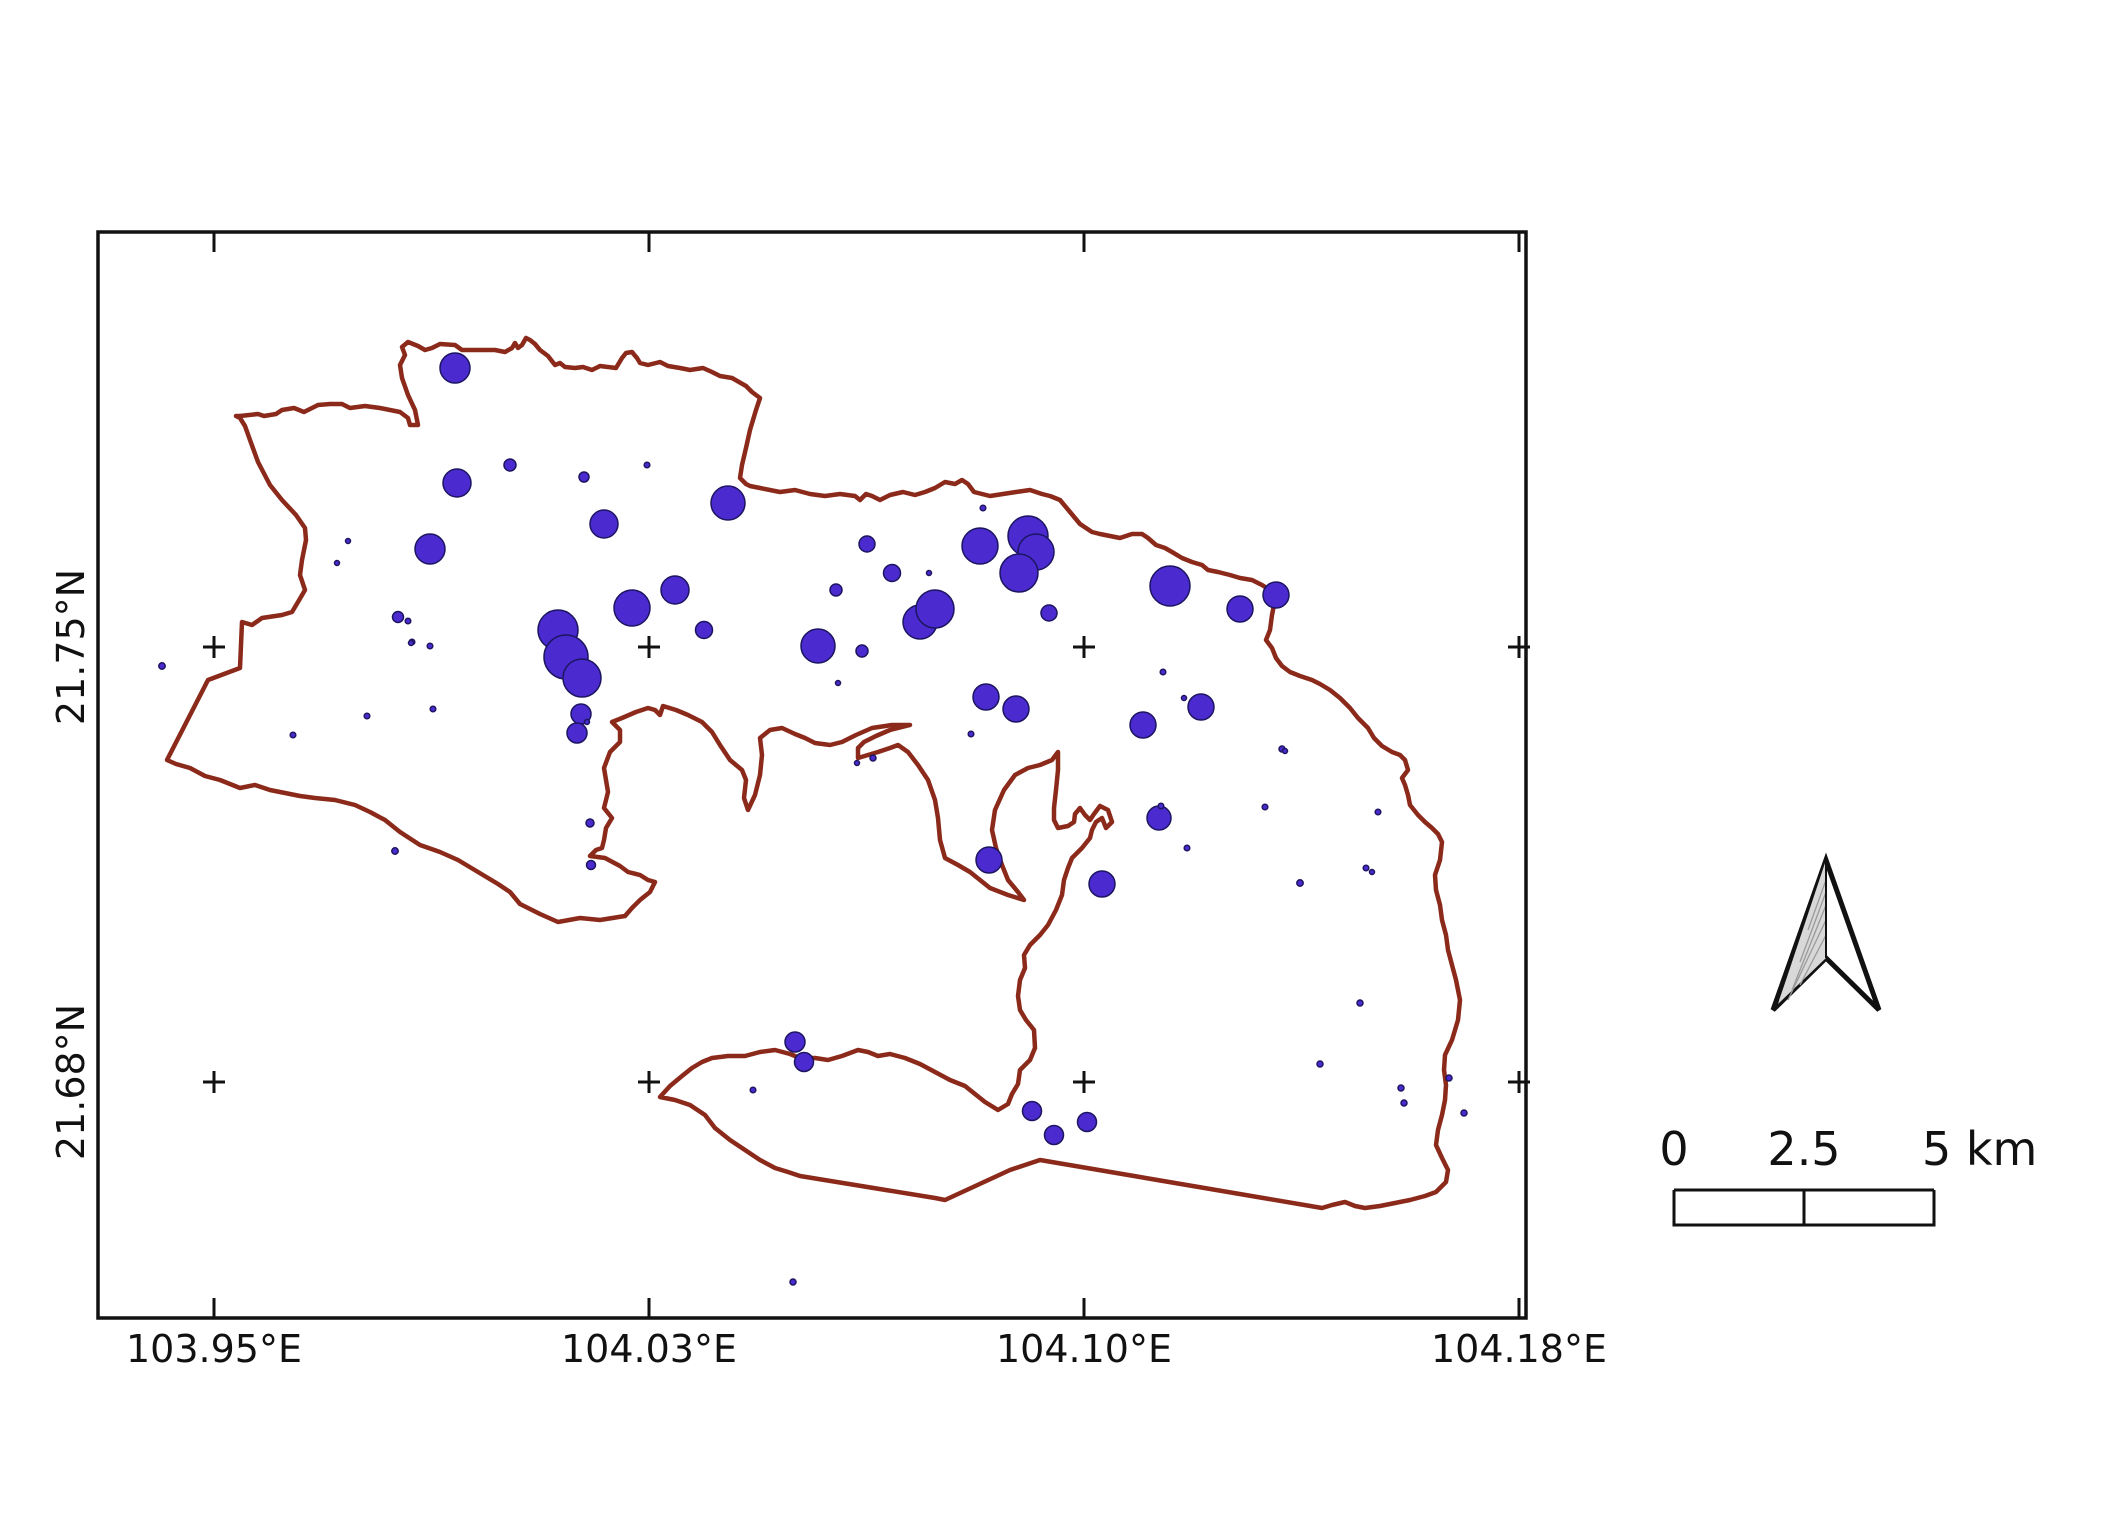 The height and width of the screenshot is (1535, 2125). Describe the element at coordinates (1084, 1349) in the screenshot. I see `longitude-label: 104.10°E` at that location.